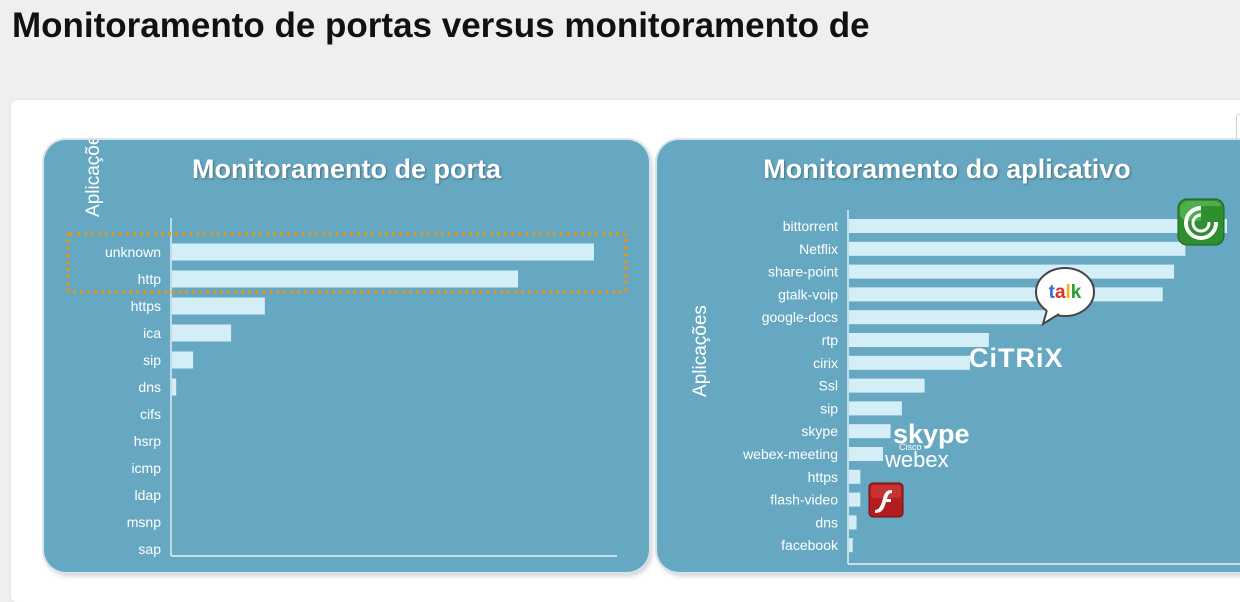  I want to click on app-category-label: skype, so click(819, 431).